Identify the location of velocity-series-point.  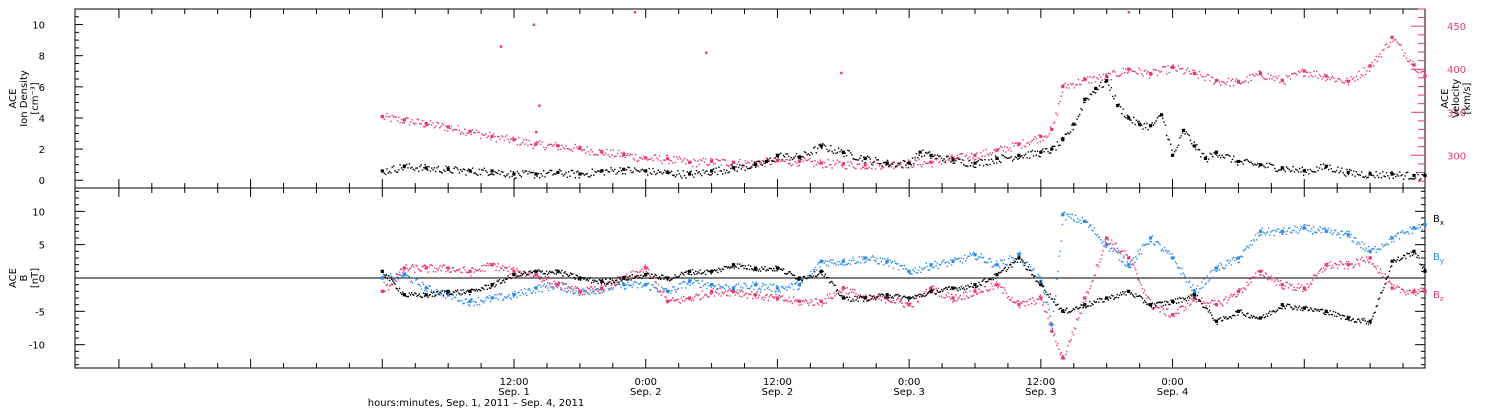
(953, 158).